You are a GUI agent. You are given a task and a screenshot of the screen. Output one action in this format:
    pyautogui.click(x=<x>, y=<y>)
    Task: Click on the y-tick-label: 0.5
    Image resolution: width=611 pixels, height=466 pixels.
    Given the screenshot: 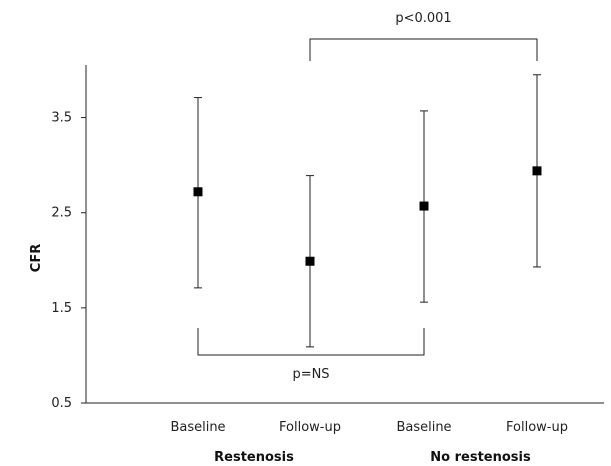 What is the action you would take?
    pyautogui.click(x=61, y=403)
    